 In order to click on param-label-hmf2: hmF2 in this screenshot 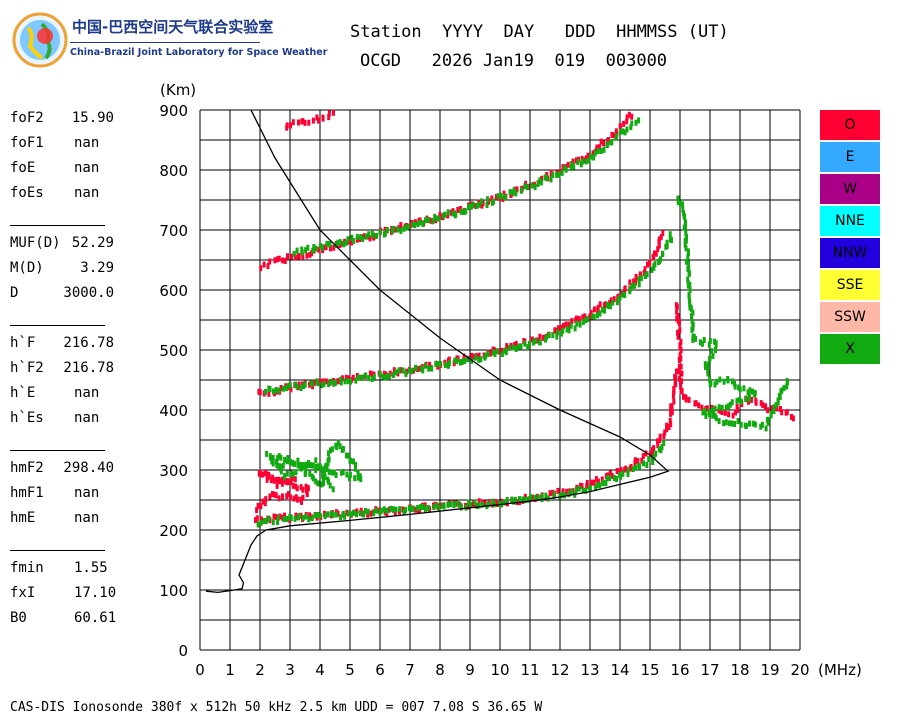, I will do `click(27, 468)`.